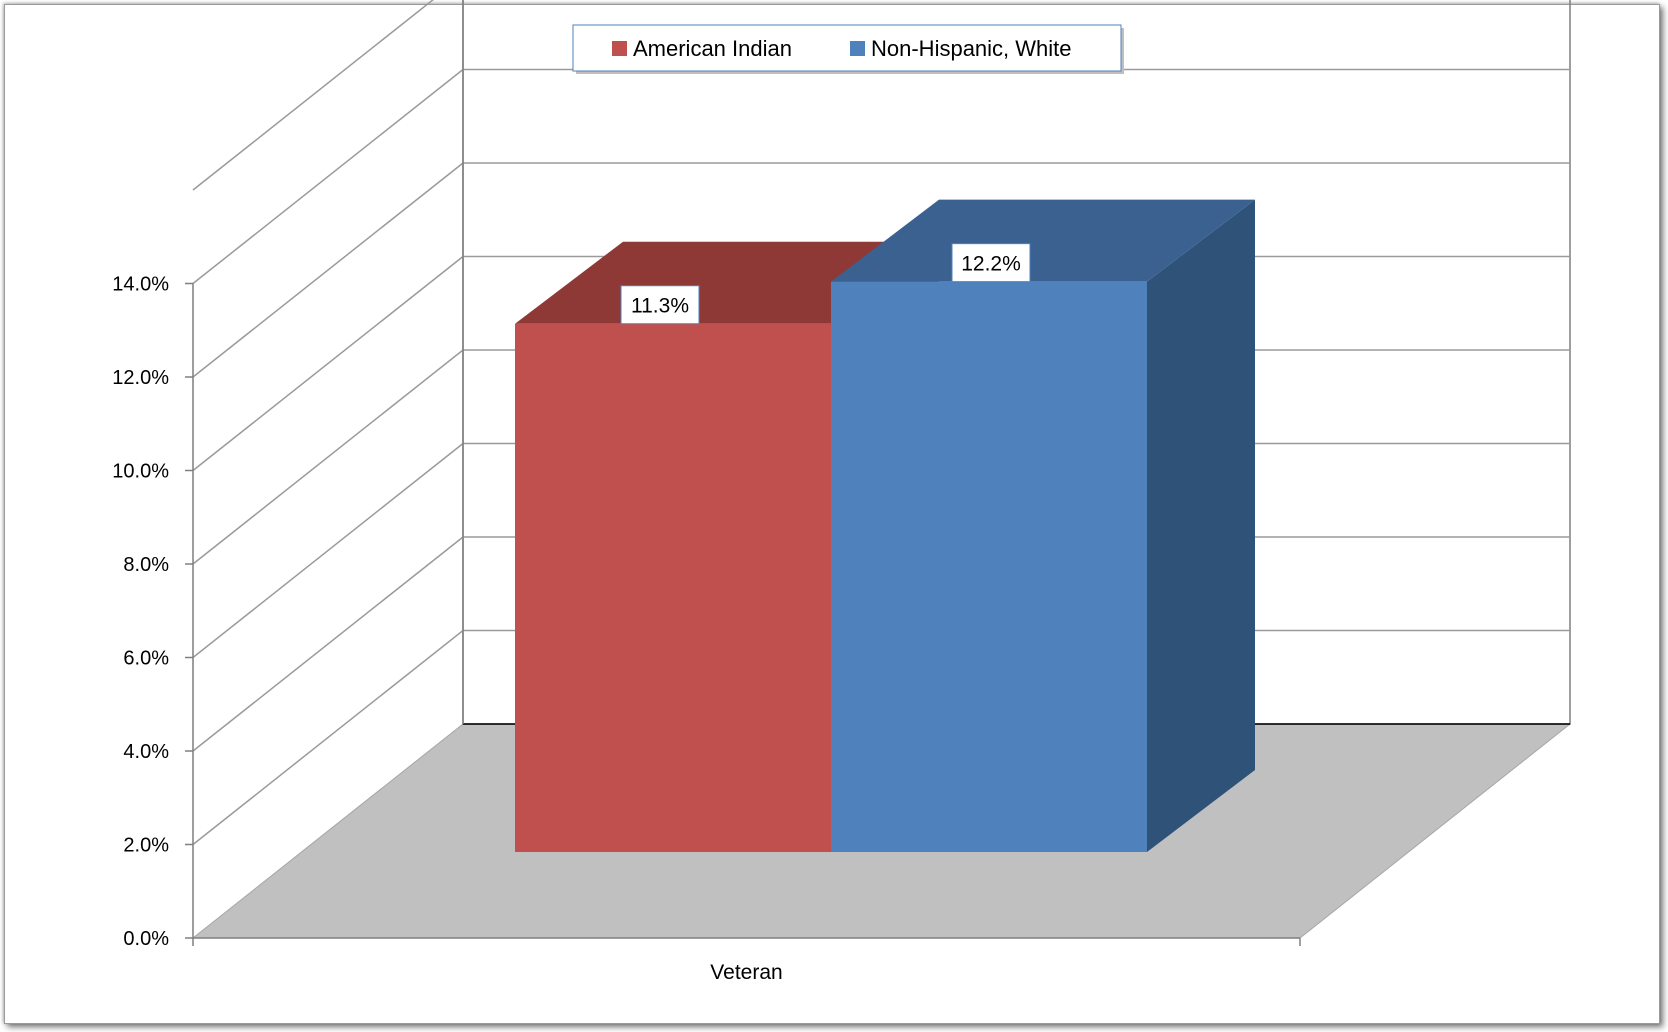 The height and width of the screenshot is (1032, 1668). I want to click on y-tick-label: 12.0%, so click(140, 378).